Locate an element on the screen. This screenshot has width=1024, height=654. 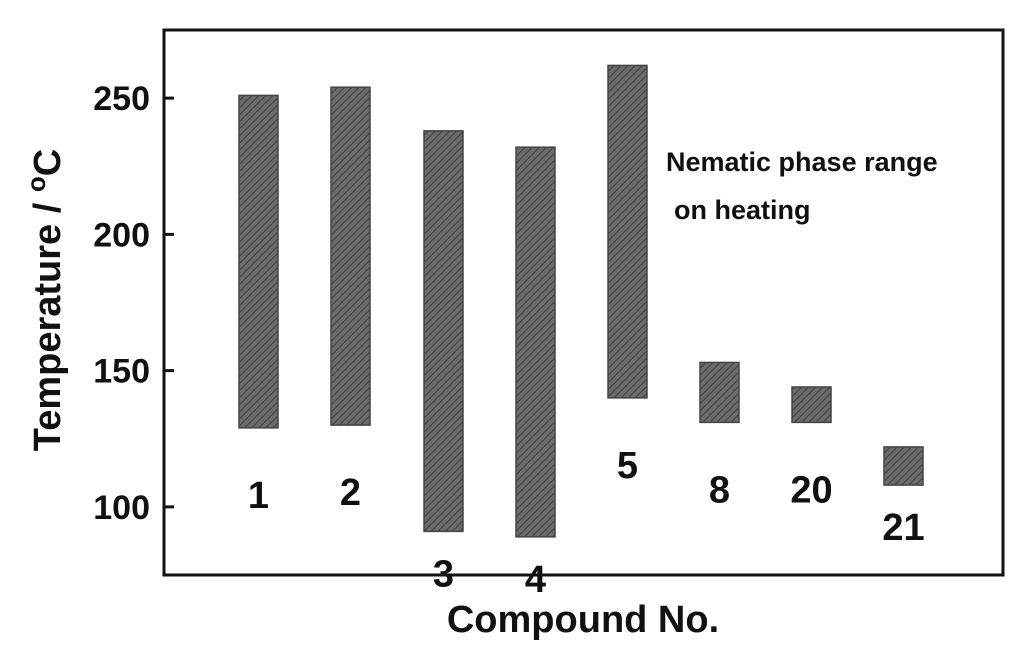
category-label: 21 is located at coordinates (903, 528).